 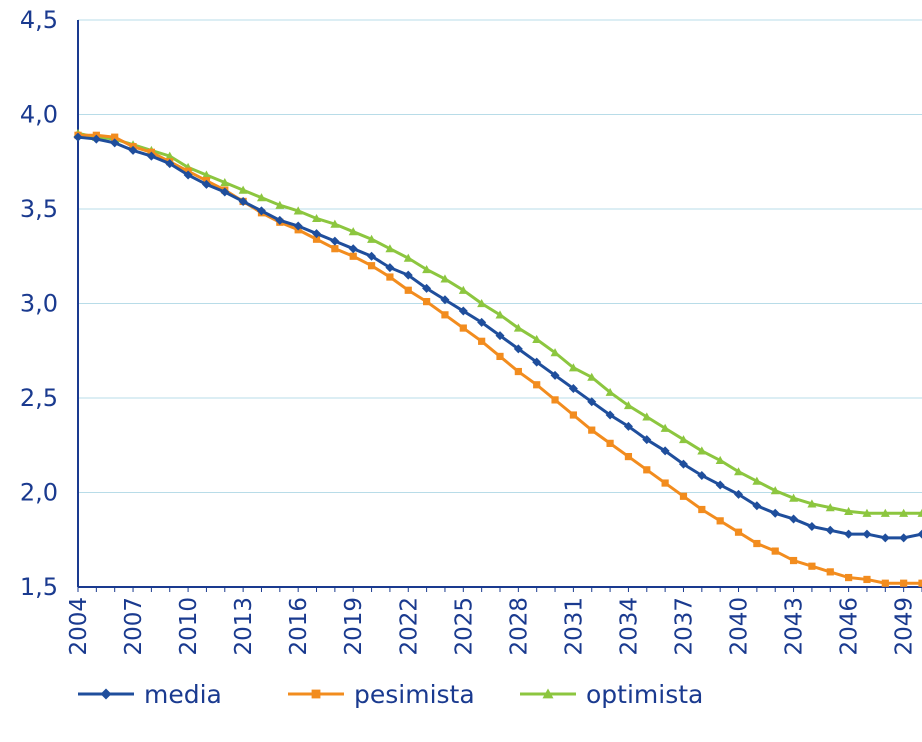 What do you see at coordinates (39, 587) in the screenshot?
I see `y-tick-label: 1,5` at bounding box center [39, 587].